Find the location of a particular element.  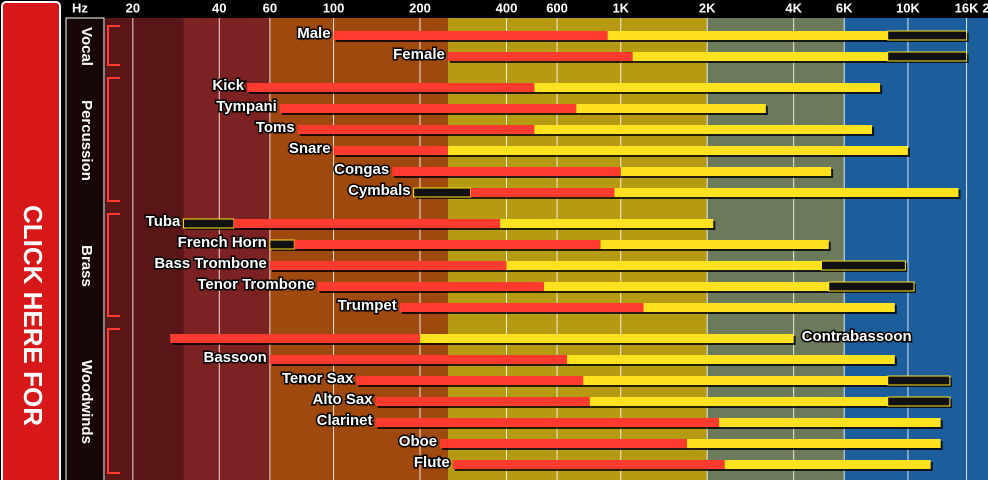

group-label: Percussion is located at coordinates (86, 140).